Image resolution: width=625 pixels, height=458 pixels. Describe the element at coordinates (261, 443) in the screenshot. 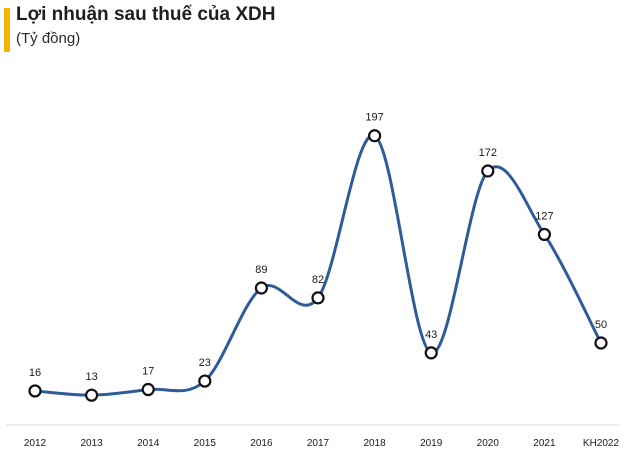

I see `x-tick-label-2016: 2016` at that location.